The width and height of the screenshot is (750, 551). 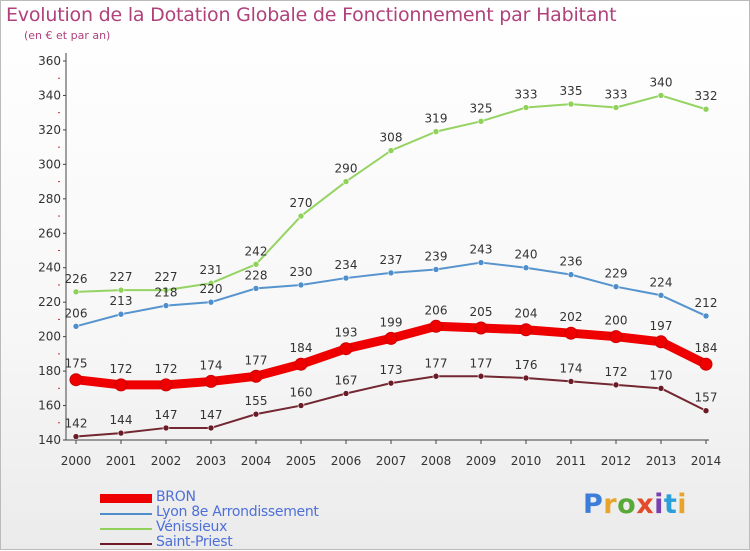 I want to click on legend-label: Lyon 8e Arrondissement, so click(x=237, y=512).